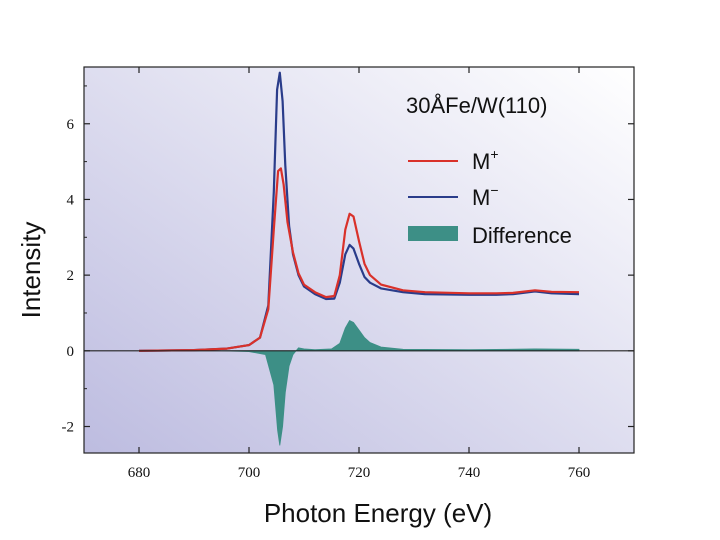  What do you see at coordinates (476, 105) in the screenshot?
I see `legend-annotation: 30ÅFe/W(110)` at bounding box center [476, 105].